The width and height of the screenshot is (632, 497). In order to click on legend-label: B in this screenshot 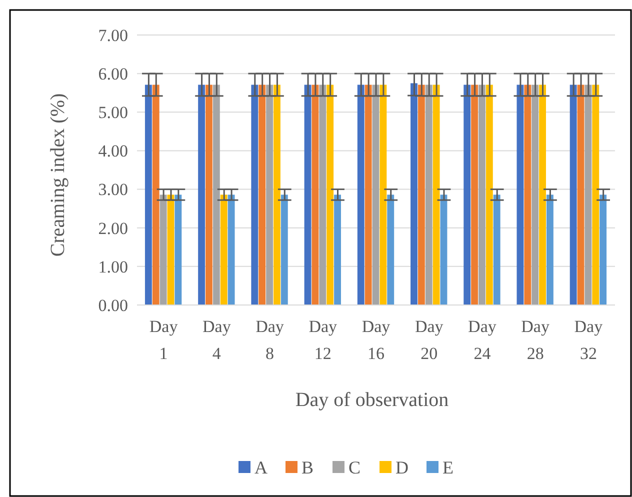, I will do `click(308, 467)`.